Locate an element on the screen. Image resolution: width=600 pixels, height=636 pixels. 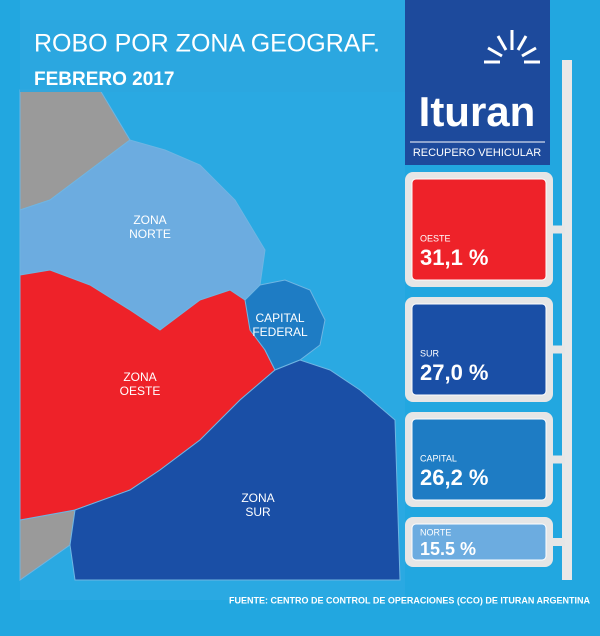
panel-label: NORTE is located at coordinates (435, 532).